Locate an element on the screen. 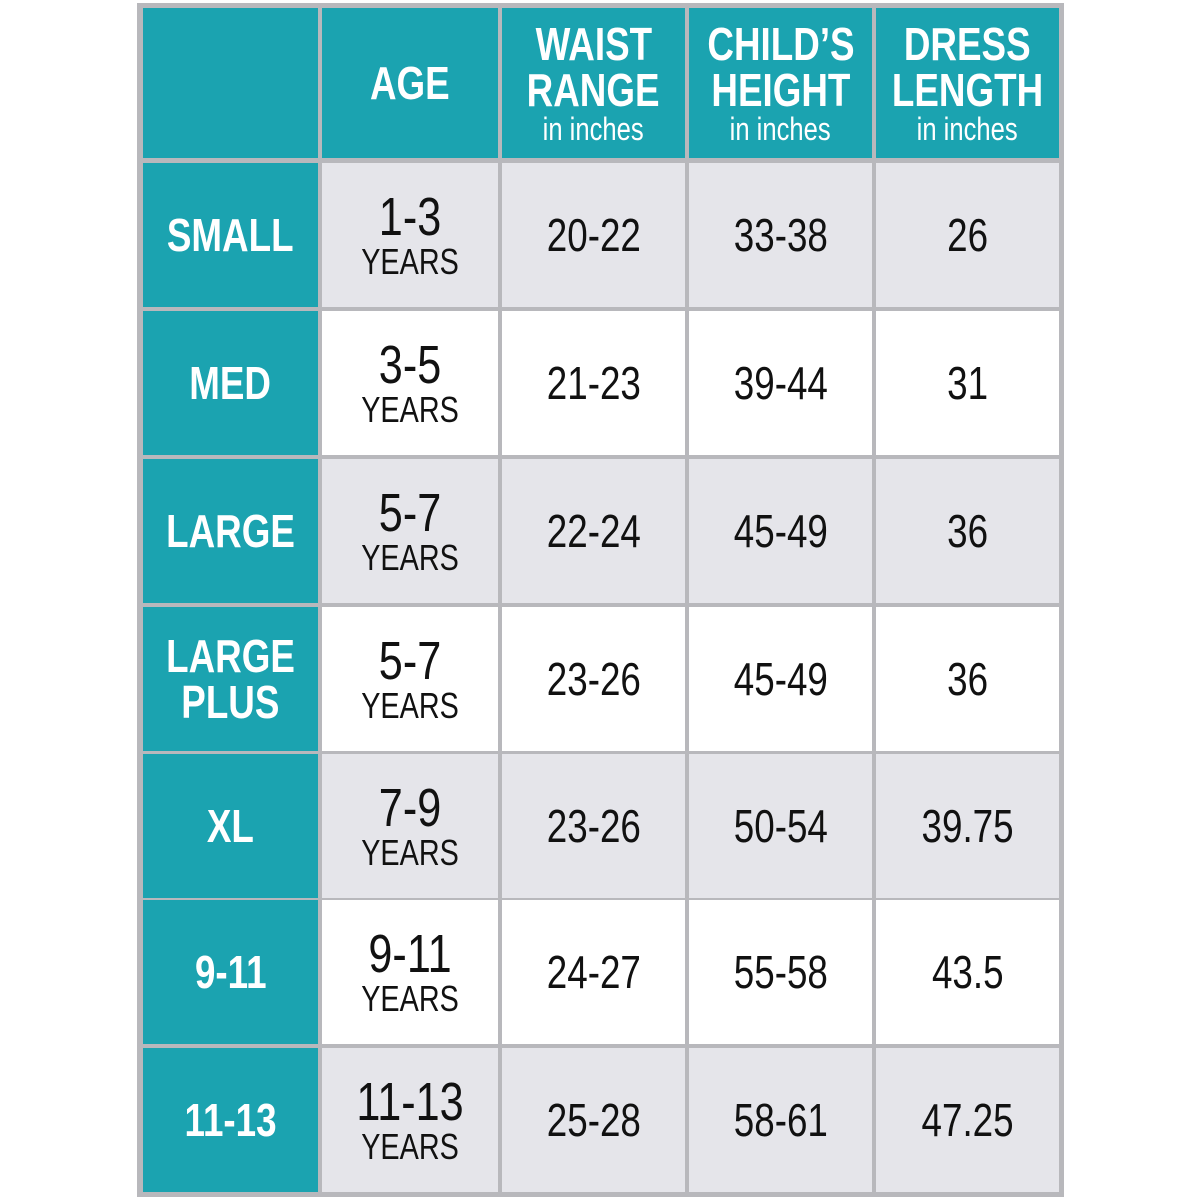 This screenshot has width=1200, height=1200. size-label: SMALL is located at coordinates (230, 235).